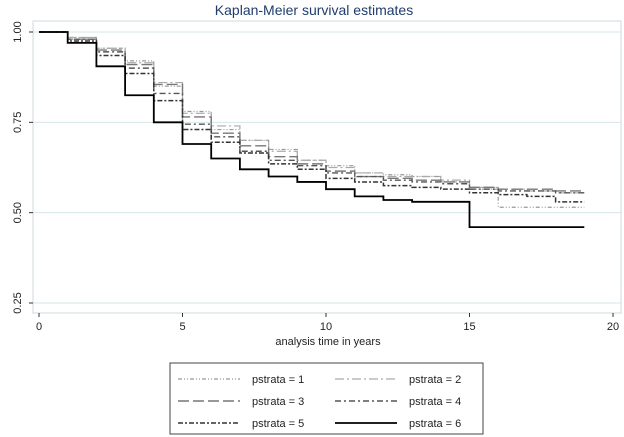  Describe the element at coordinates (18, 122) in the screenshot. I see `y-tick-label: 0.75` at that location.